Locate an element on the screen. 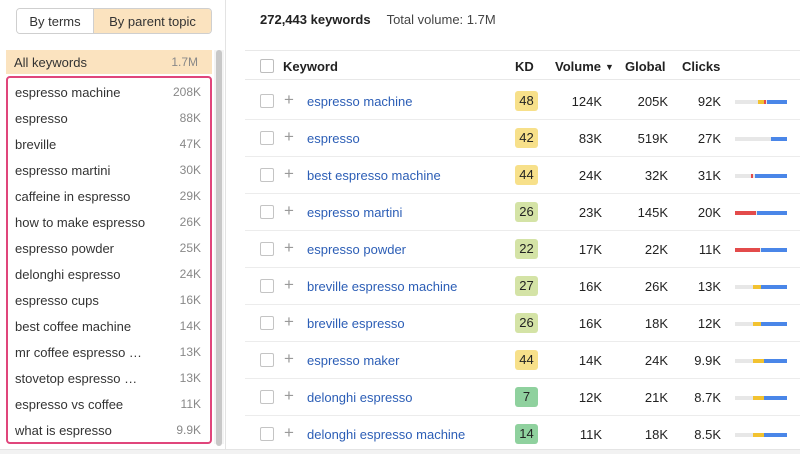  parent-topic-label: delonghi espresso is located at coordinates (68, 274).